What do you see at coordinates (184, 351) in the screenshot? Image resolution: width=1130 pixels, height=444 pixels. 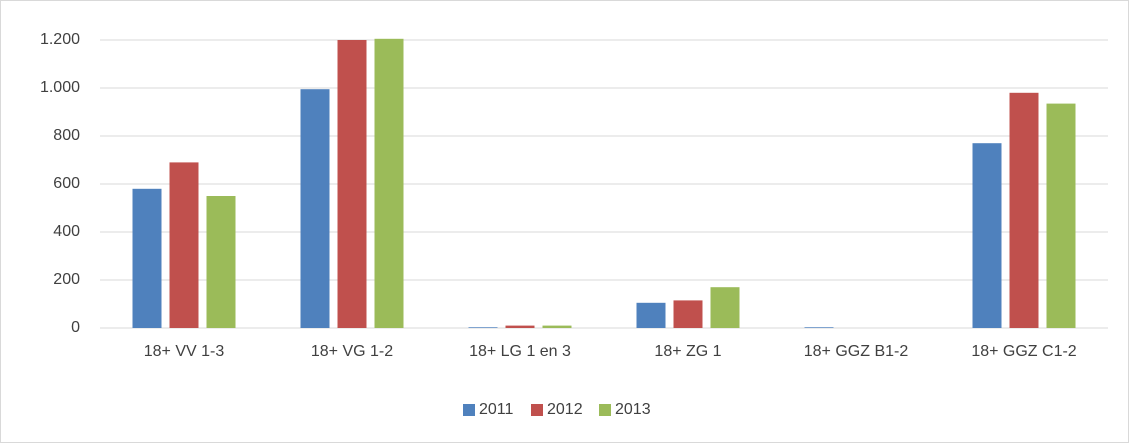 I see `x-tick-label: 18+ VV 1-3` at bounding box center [184, 351].